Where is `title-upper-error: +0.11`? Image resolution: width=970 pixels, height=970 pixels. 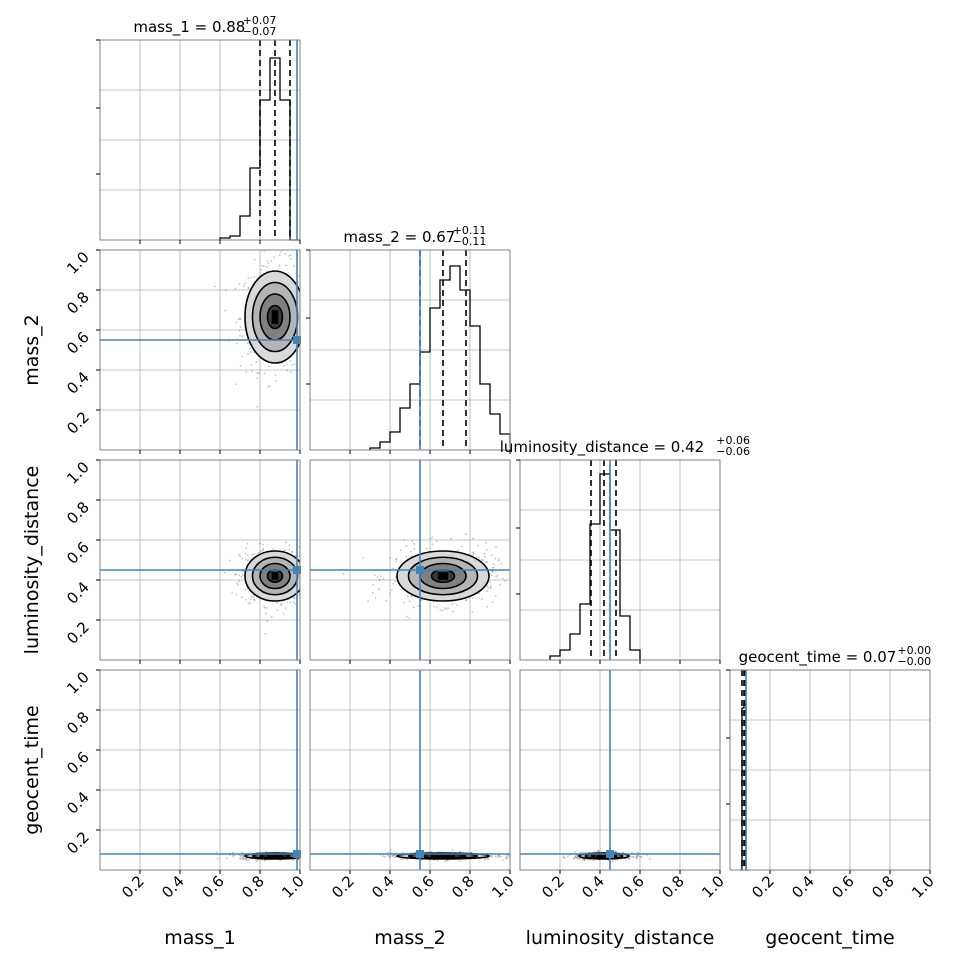
title-upper-error: +0.11 is located at coordinates (470, 230).